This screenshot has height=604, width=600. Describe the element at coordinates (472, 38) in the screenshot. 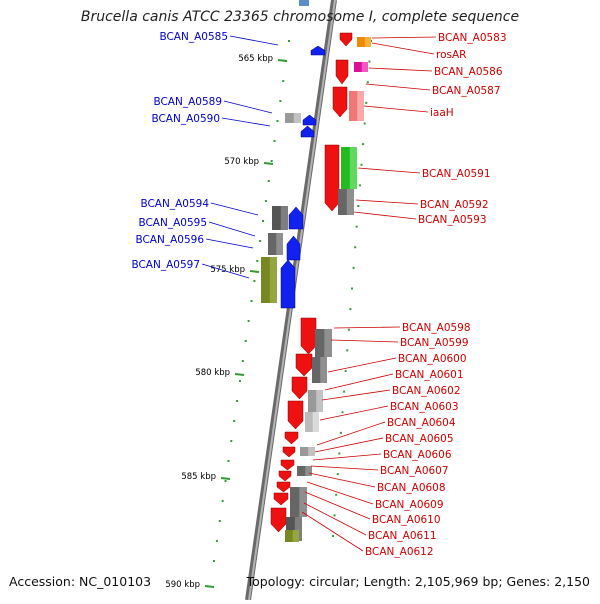

I see `right-gene-label: BCAN_A0583` at that location.